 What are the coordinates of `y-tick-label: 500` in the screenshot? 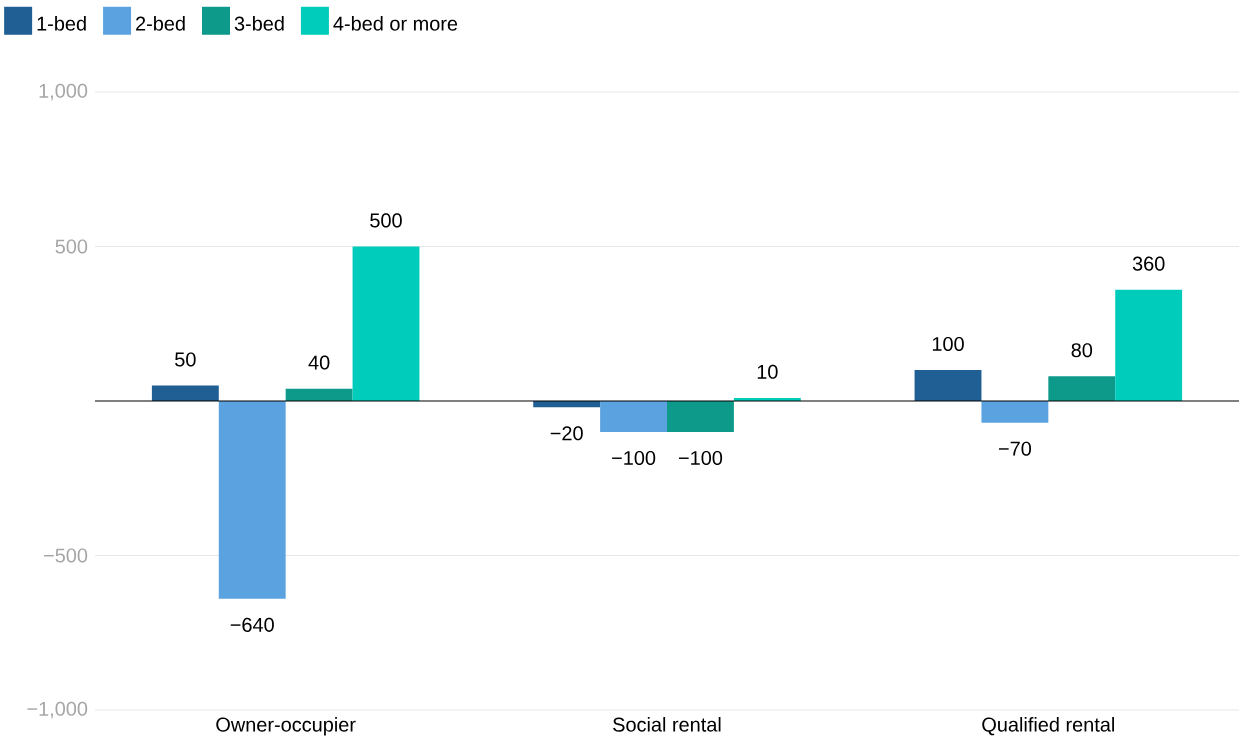 It's located at (71, 246).